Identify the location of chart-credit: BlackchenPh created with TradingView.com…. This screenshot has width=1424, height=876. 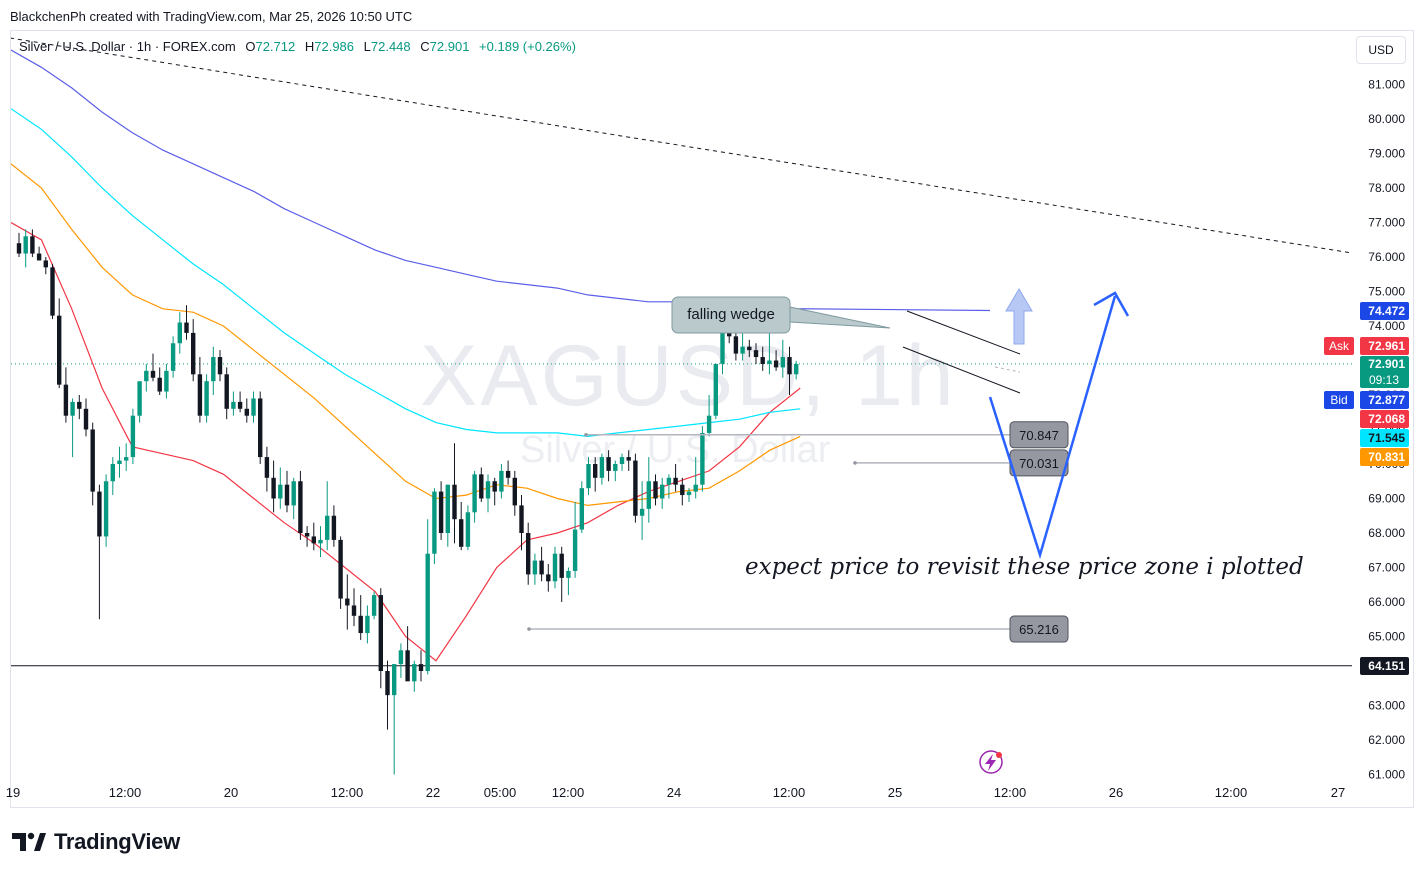
(211, 16).